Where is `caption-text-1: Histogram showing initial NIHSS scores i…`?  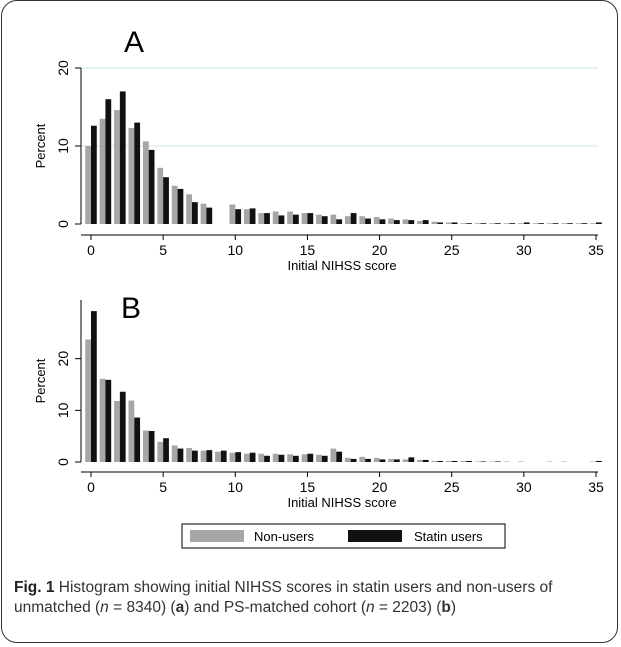 caption-text-1: Histogram showing initial NIHSS scores i… is located at coordinates (283, 597).